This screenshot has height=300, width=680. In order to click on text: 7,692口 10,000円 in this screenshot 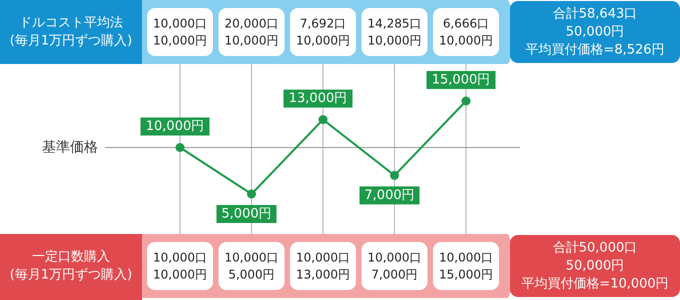, I will do `click(323, 32)`.